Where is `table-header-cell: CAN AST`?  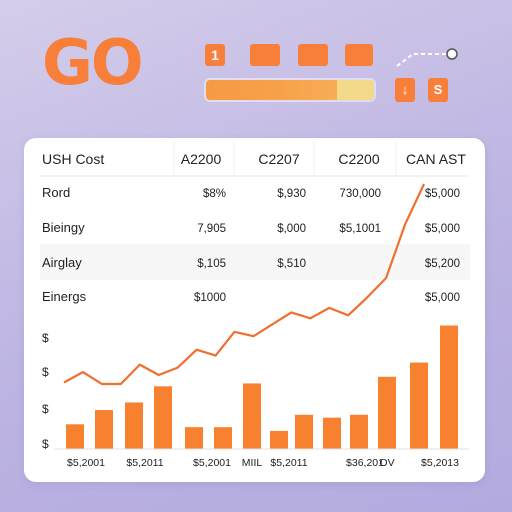
table-header-cell: CAN AST is located at coordinates (436, 159).